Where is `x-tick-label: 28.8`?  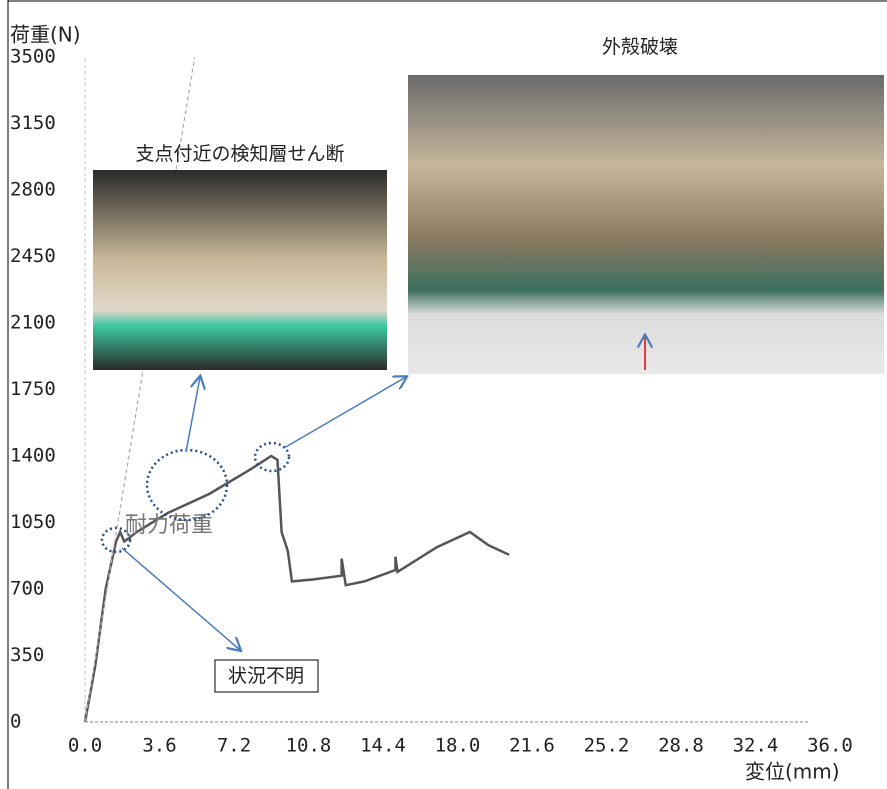 x-tick-label: 28.8 is located at coordinates (681, 746).